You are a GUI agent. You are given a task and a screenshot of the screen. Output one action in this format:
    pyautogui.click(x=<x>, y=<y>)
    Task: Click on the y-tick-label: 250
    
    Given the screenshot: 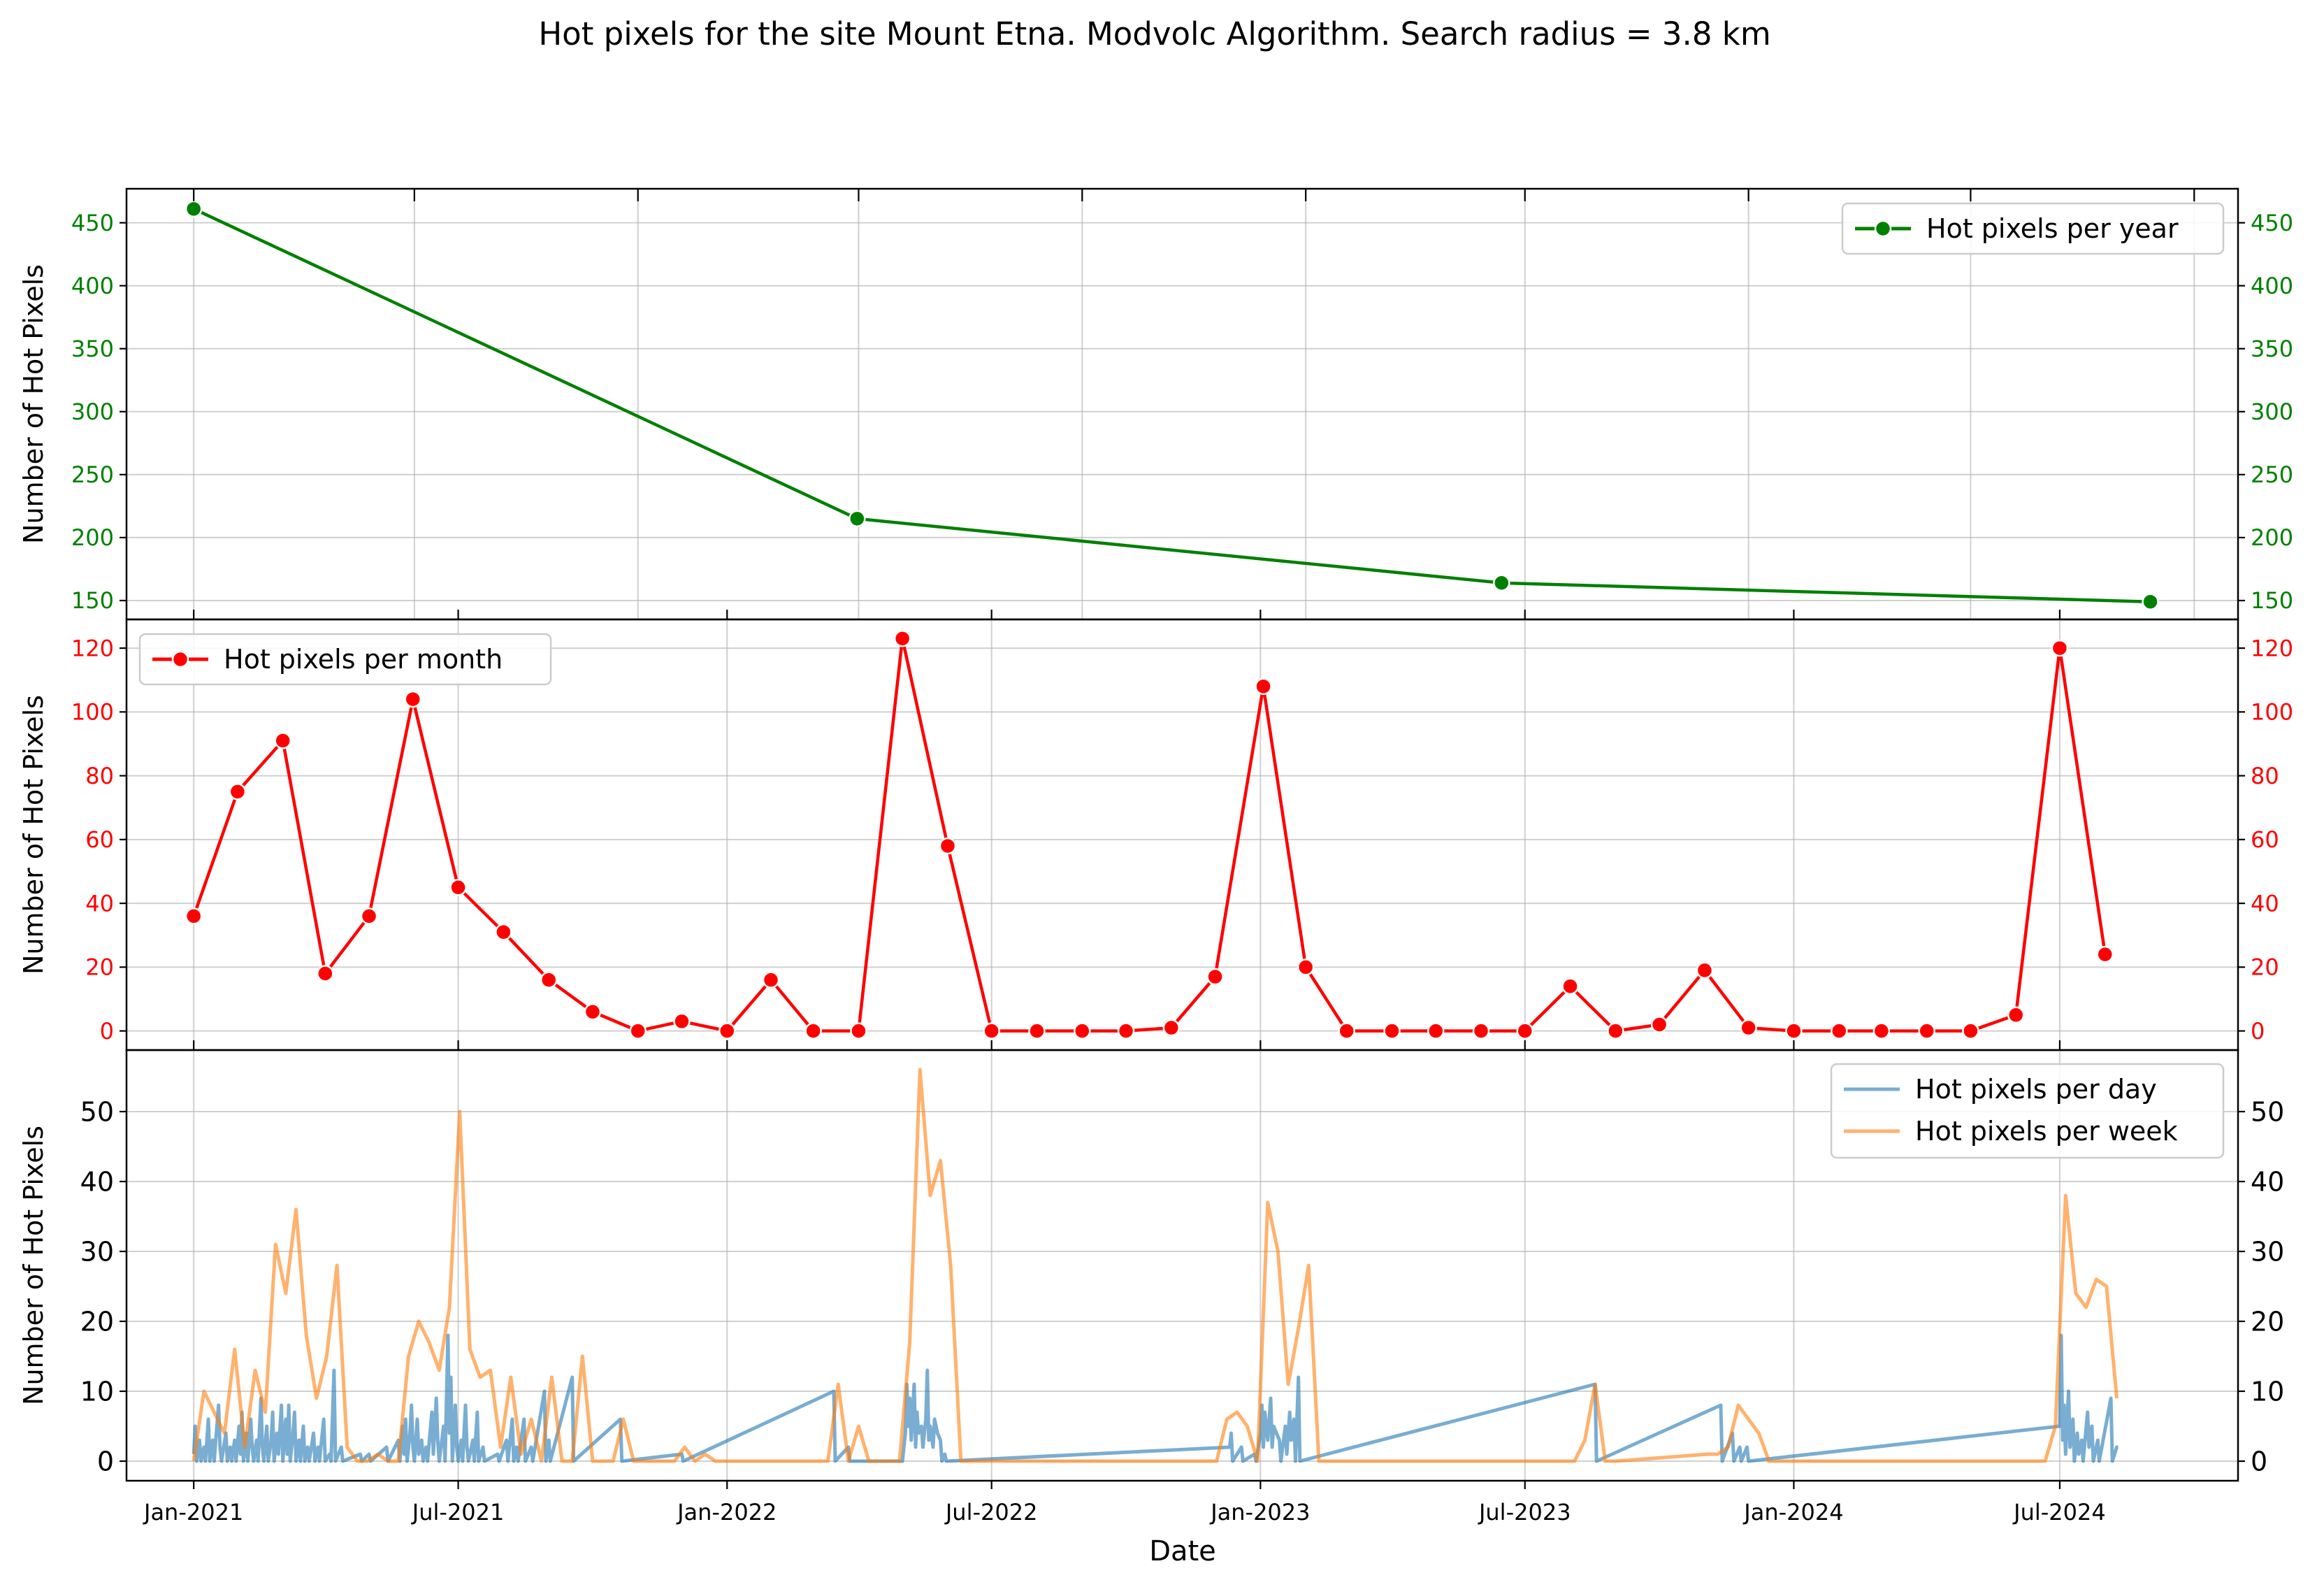 What is the action you would take?
    pyautogui.click(x=93, y=474)
    